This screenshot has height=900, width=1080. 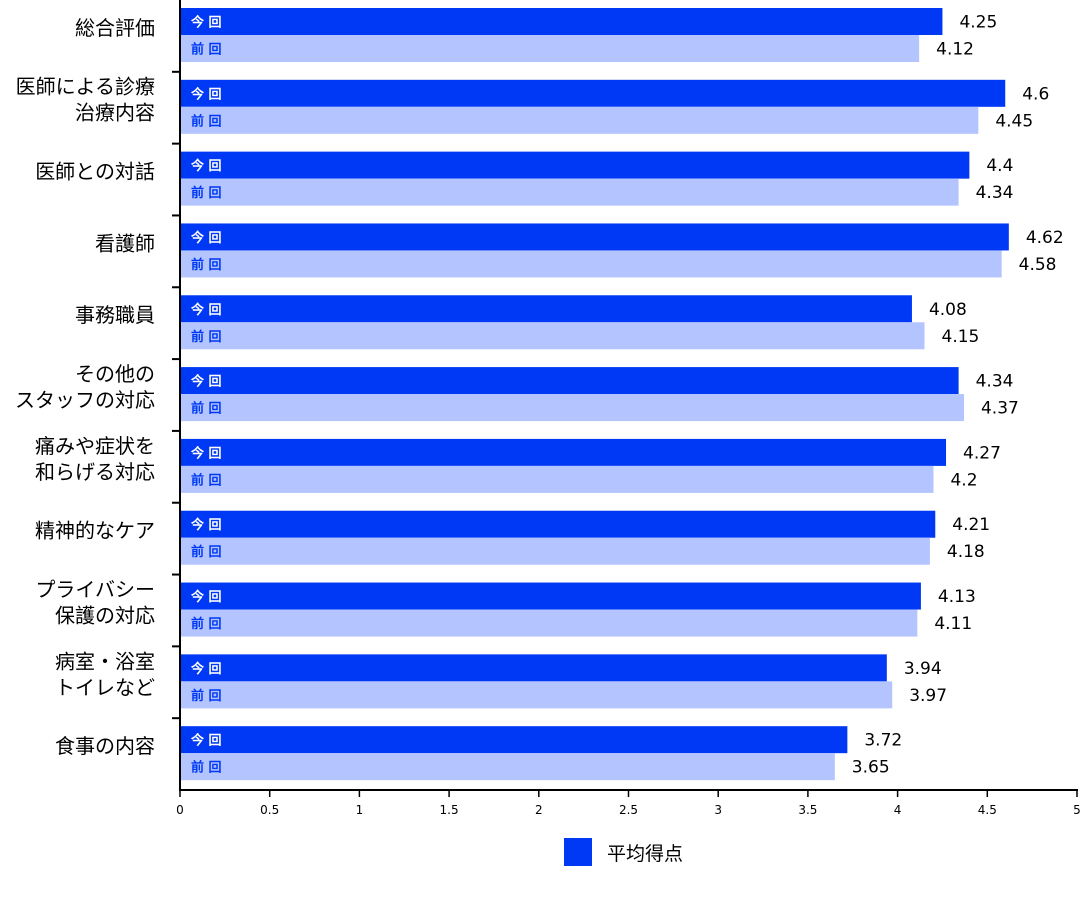 I want to click on bar-tag-0-1: 前 回, so click(x=206, y=50).